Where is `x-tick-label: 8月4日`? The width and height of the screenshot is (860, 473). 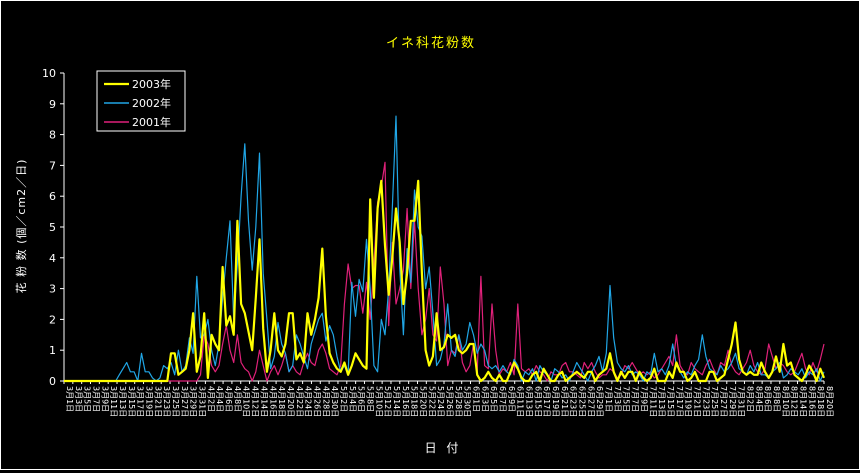 x-tick-label: 8月4日 is located at coordinates (758, 399).